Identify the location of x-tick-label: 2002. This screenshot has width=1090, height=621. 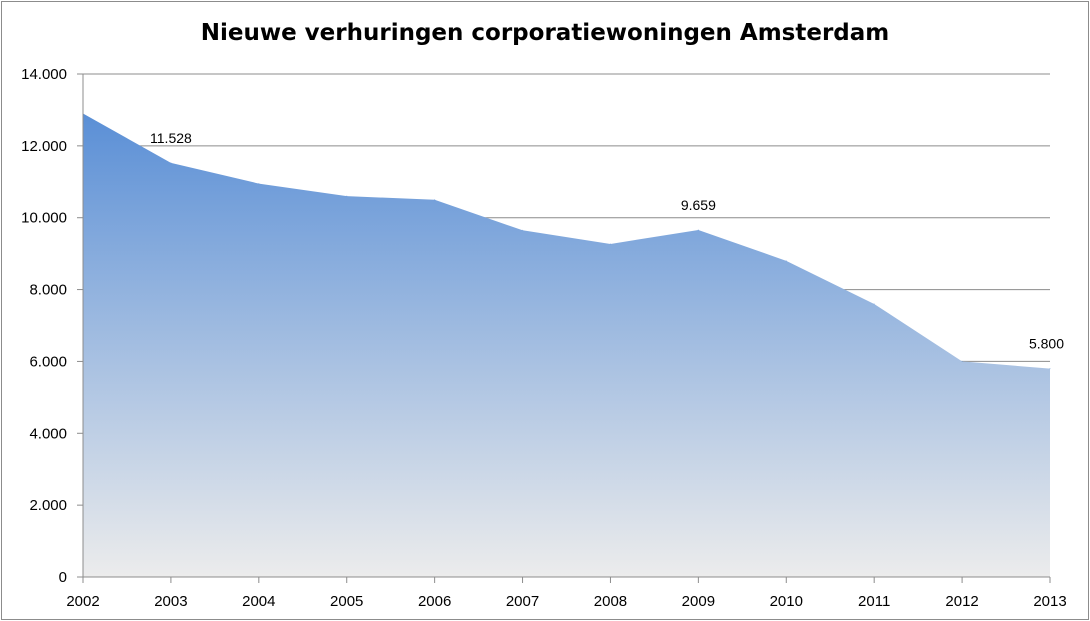
(82, 601).